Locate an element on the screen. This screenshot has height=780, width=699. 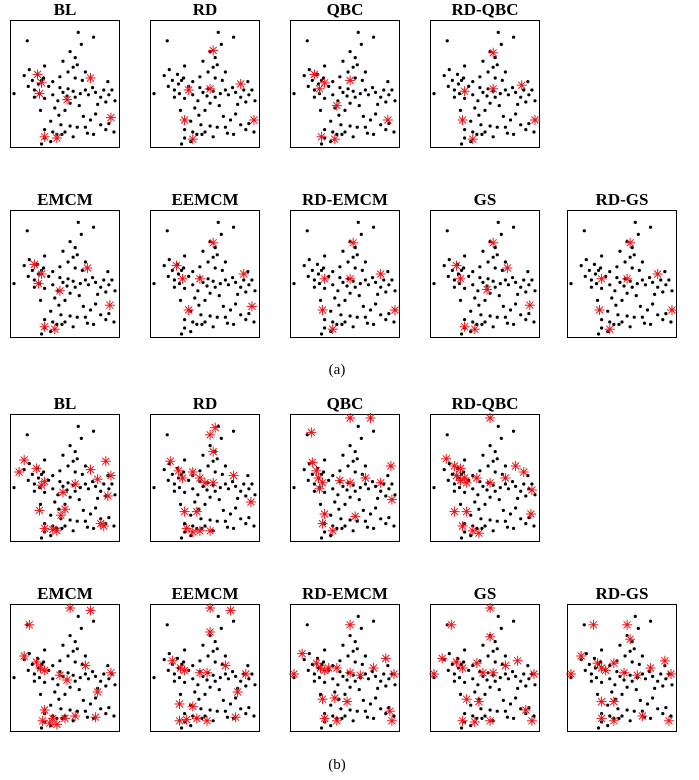
panel-title: GS is located at coordinates (485, 199).